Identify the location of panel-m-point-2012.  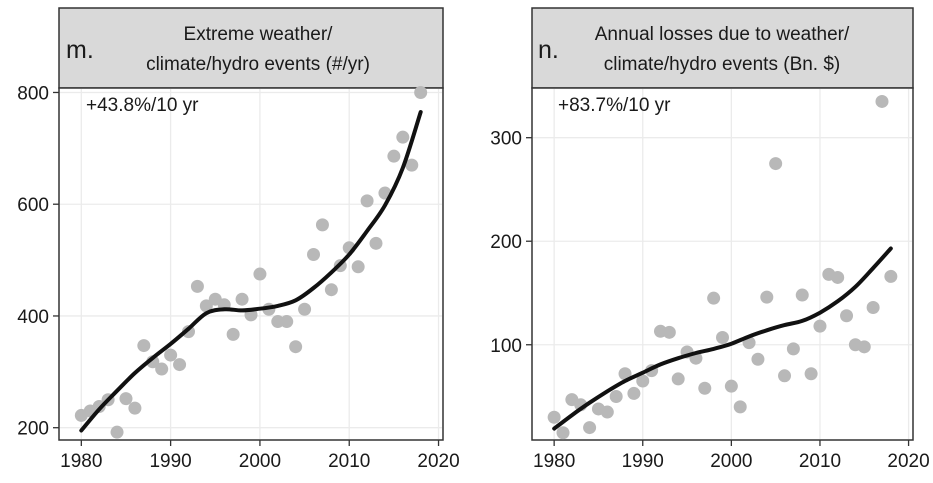
(367, 201).